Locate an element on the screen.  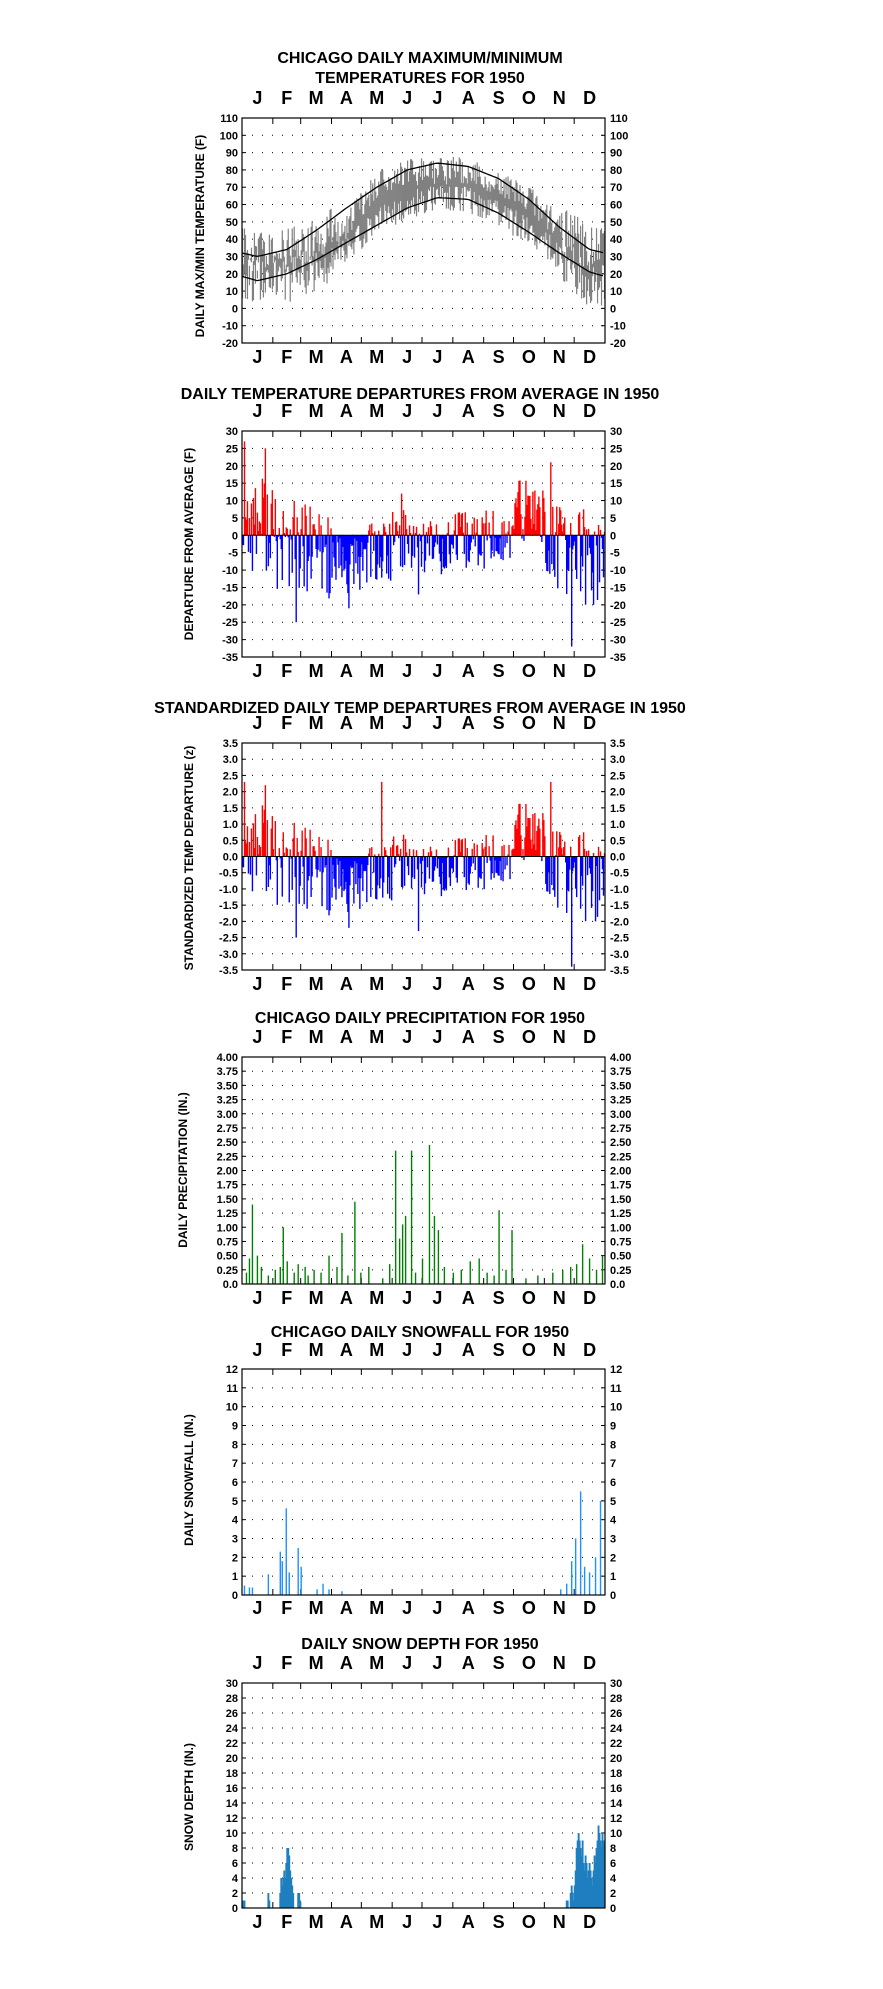
precip-ytick-label-left: 0.0 is located at coordinates (230, 1285).